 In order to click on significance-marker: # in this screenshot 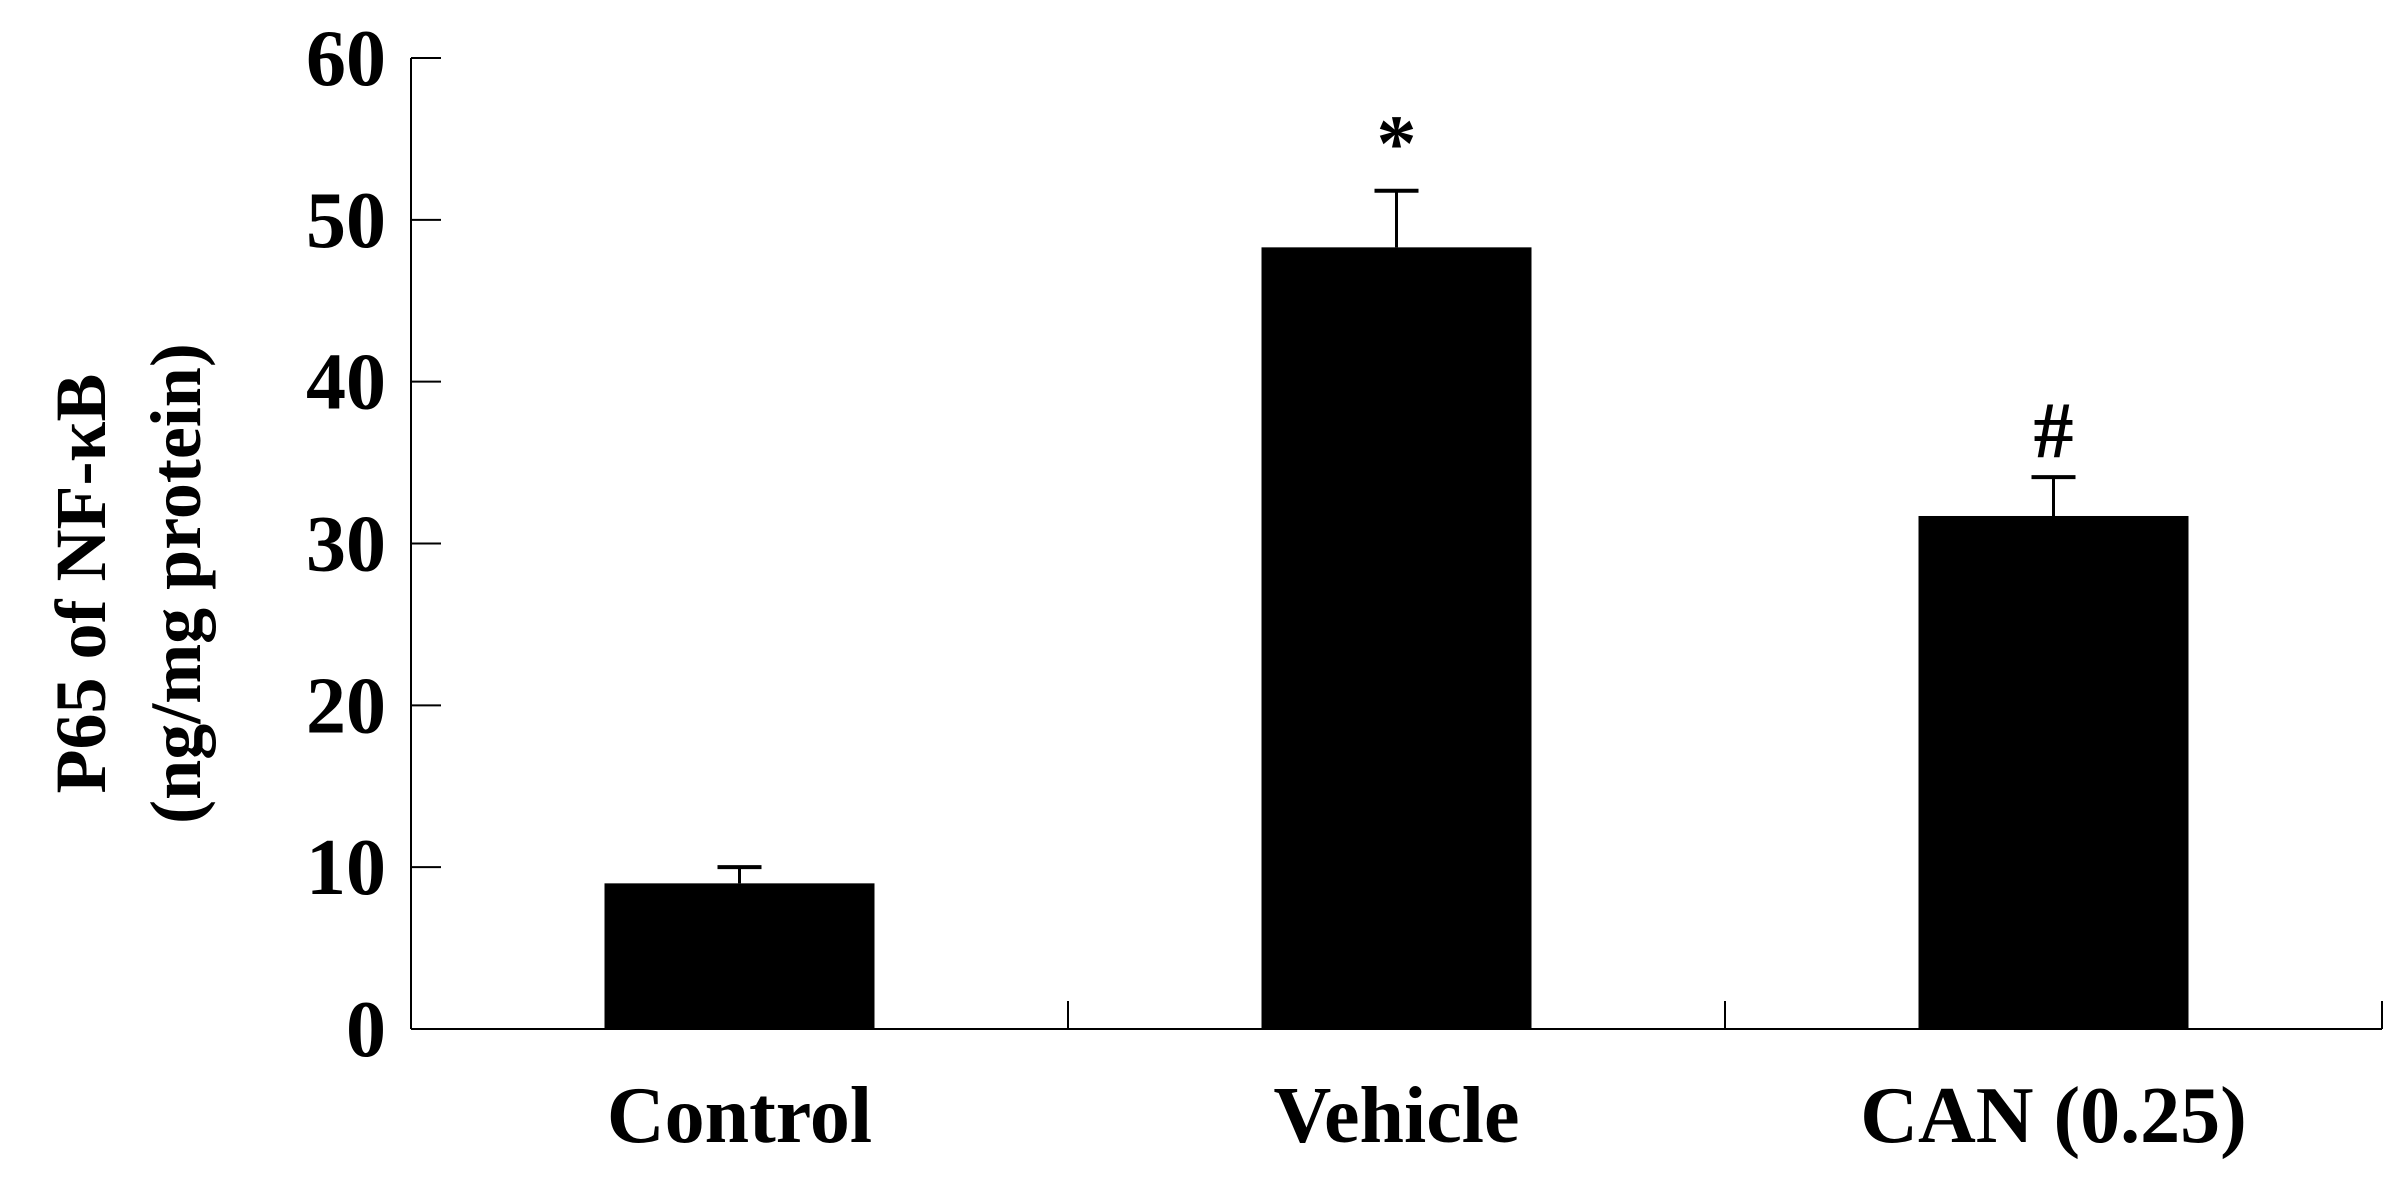, I will do `click(2054, 431)`.